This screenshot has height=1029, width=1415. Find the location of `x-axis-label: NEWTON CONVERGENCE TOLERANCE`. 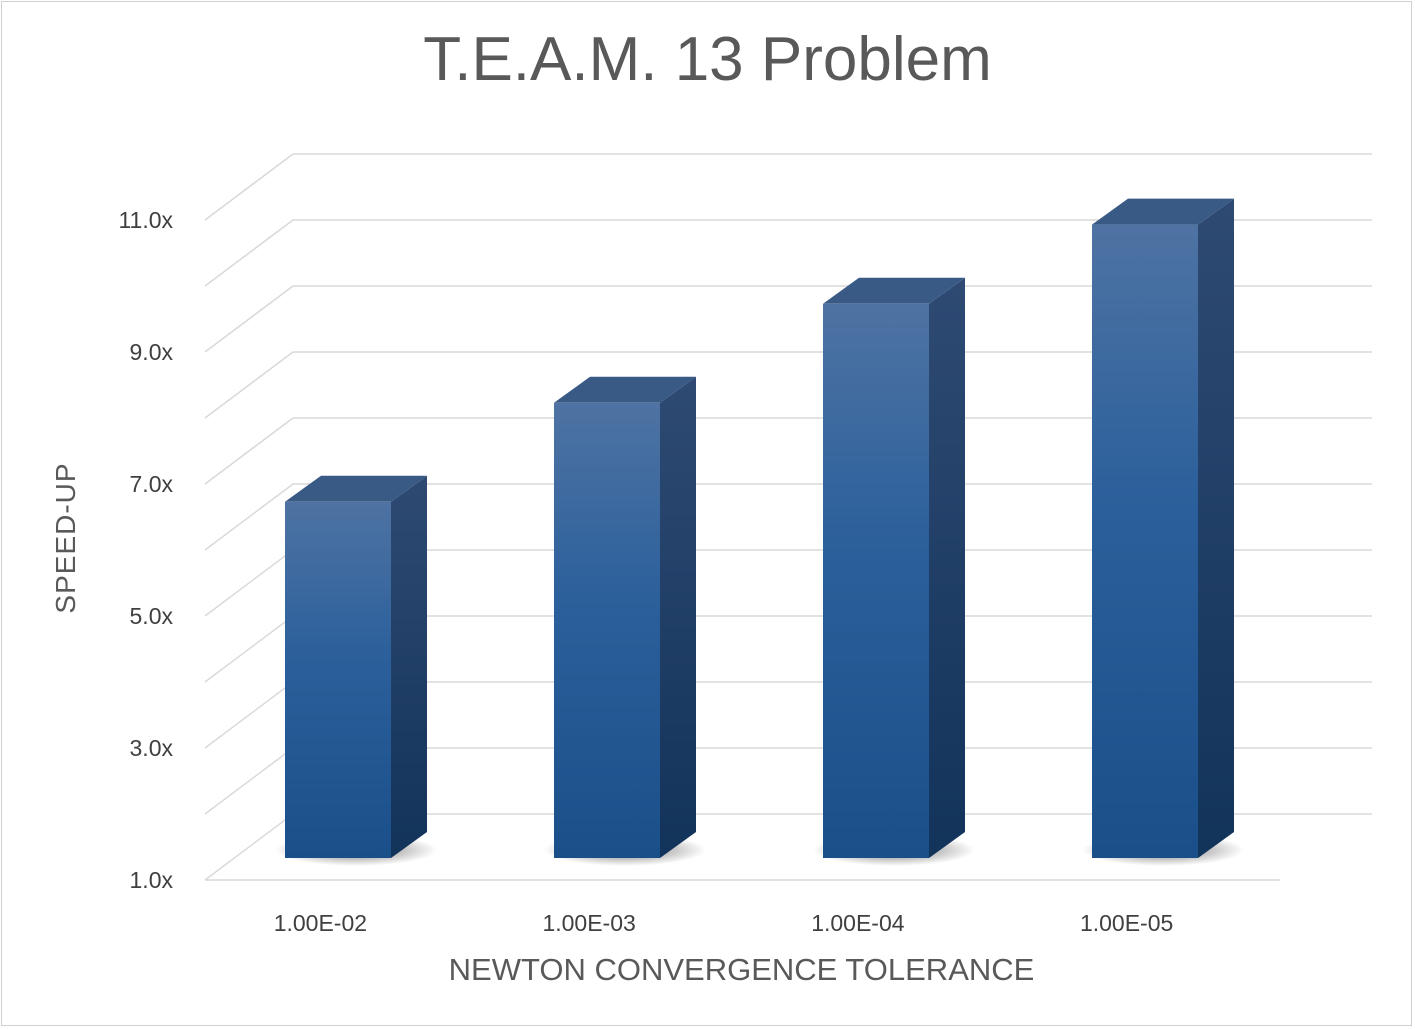

x-axis-label: NEWTON CONVERGENCE TOLERANCE is located at coordinates (741, 969).